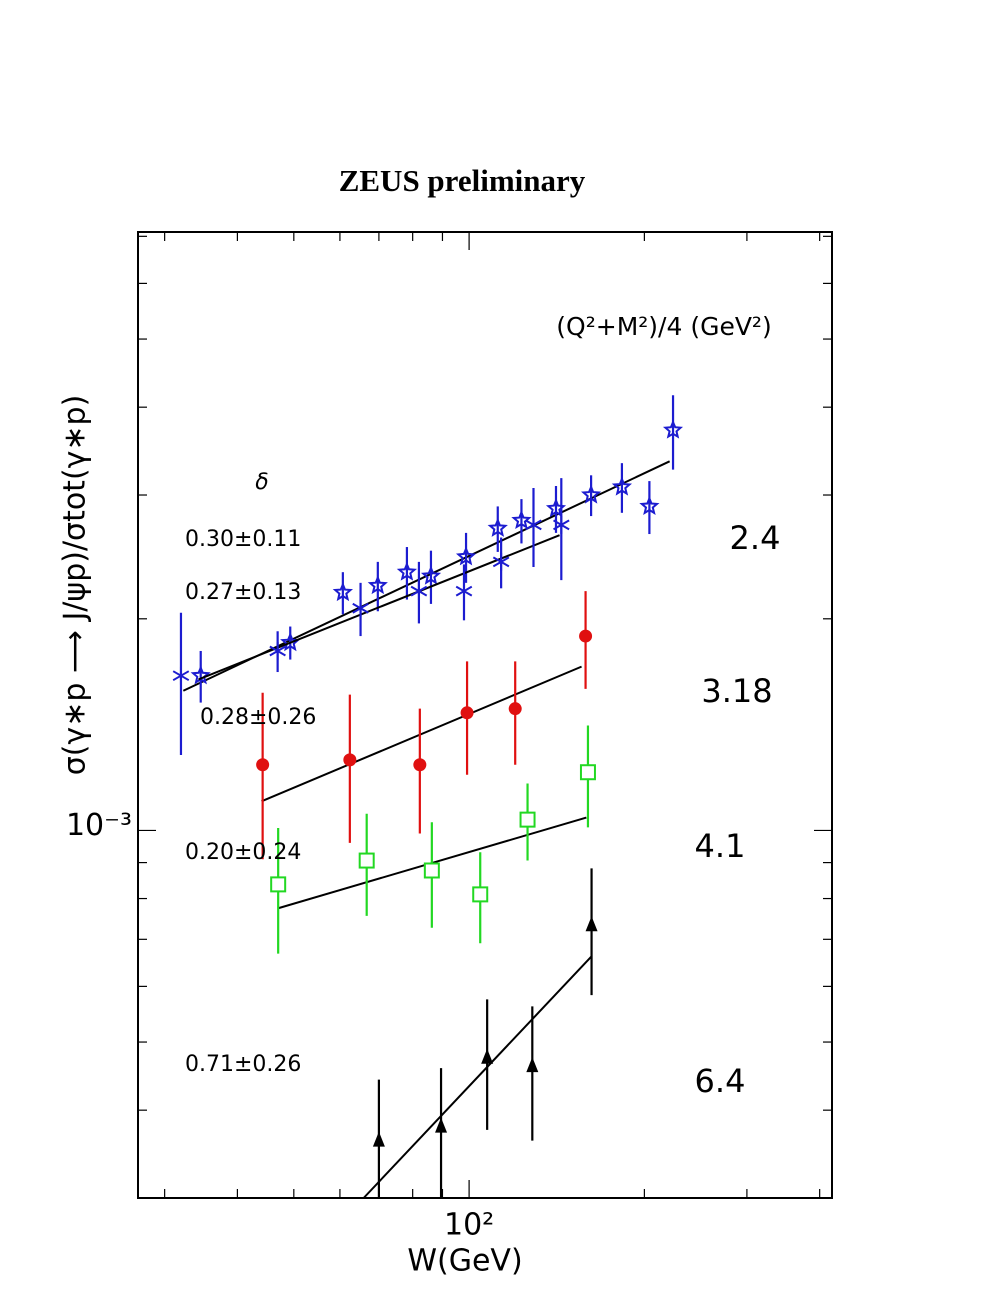  What do you see at coordinates (736, 691) in the screenshot?
I see `q-label: 3.18` at bounding box center [736, 691].